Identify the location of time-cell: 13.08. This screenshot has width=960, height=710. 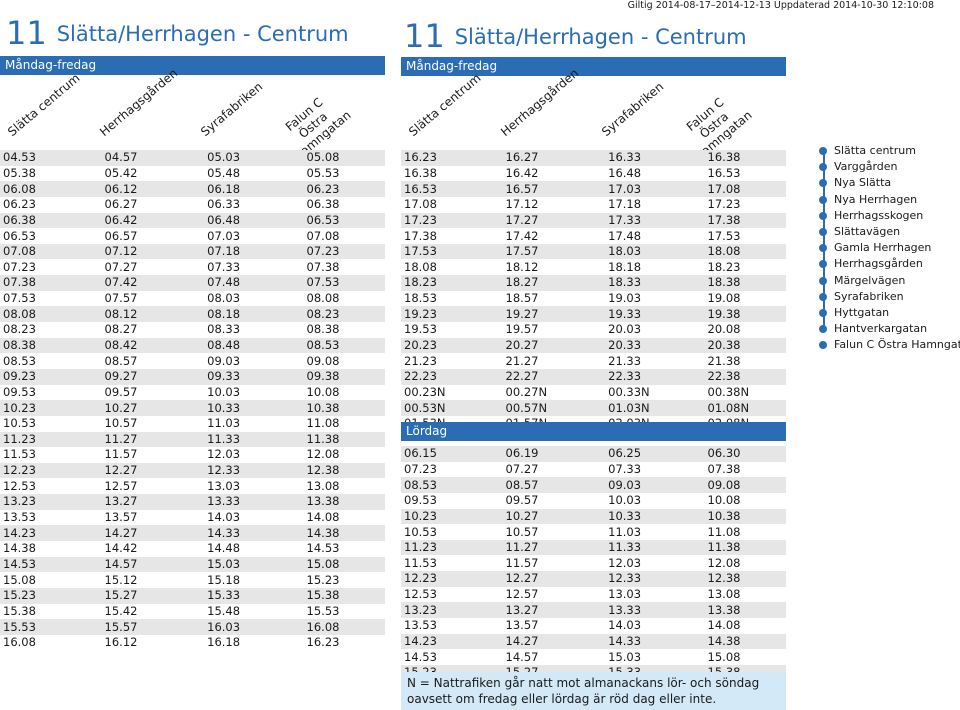
(745, 594).